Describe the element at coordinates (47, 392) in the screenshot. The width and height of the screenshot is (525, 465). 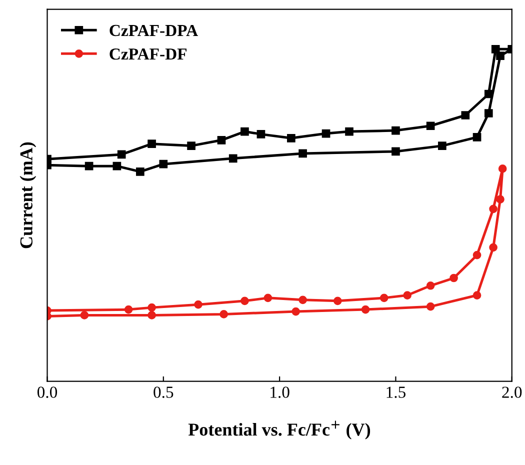
I see `x-tick-label: 0.0` at that location.